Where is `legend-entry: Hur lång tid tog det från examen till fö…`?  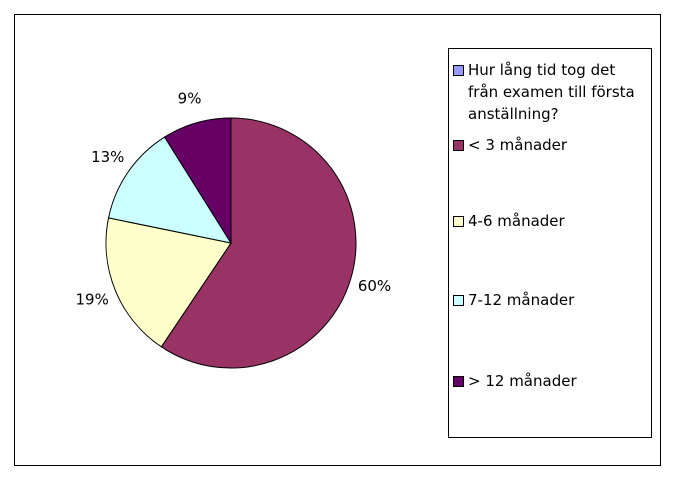
legend-entry: Hur lång tid tog det från examen till fö… is located at coordinates (551, 92).